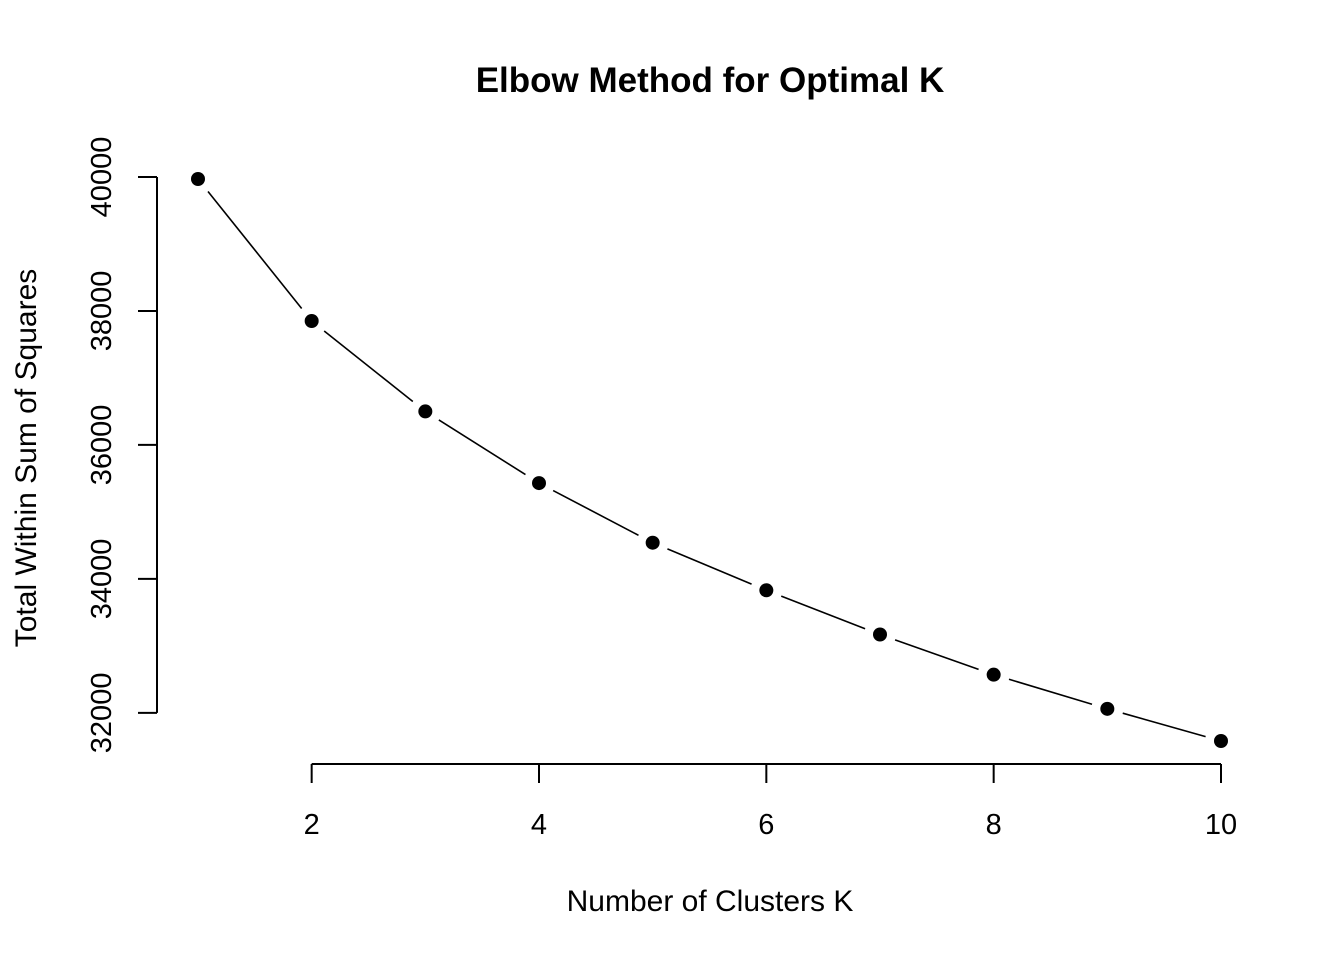 This screenshot has height=965, width=1344. What do you see at coordinates (1221, 825) in the screenshot?
I see `x-tick-label: 10` at bounding box center [1221, 825].